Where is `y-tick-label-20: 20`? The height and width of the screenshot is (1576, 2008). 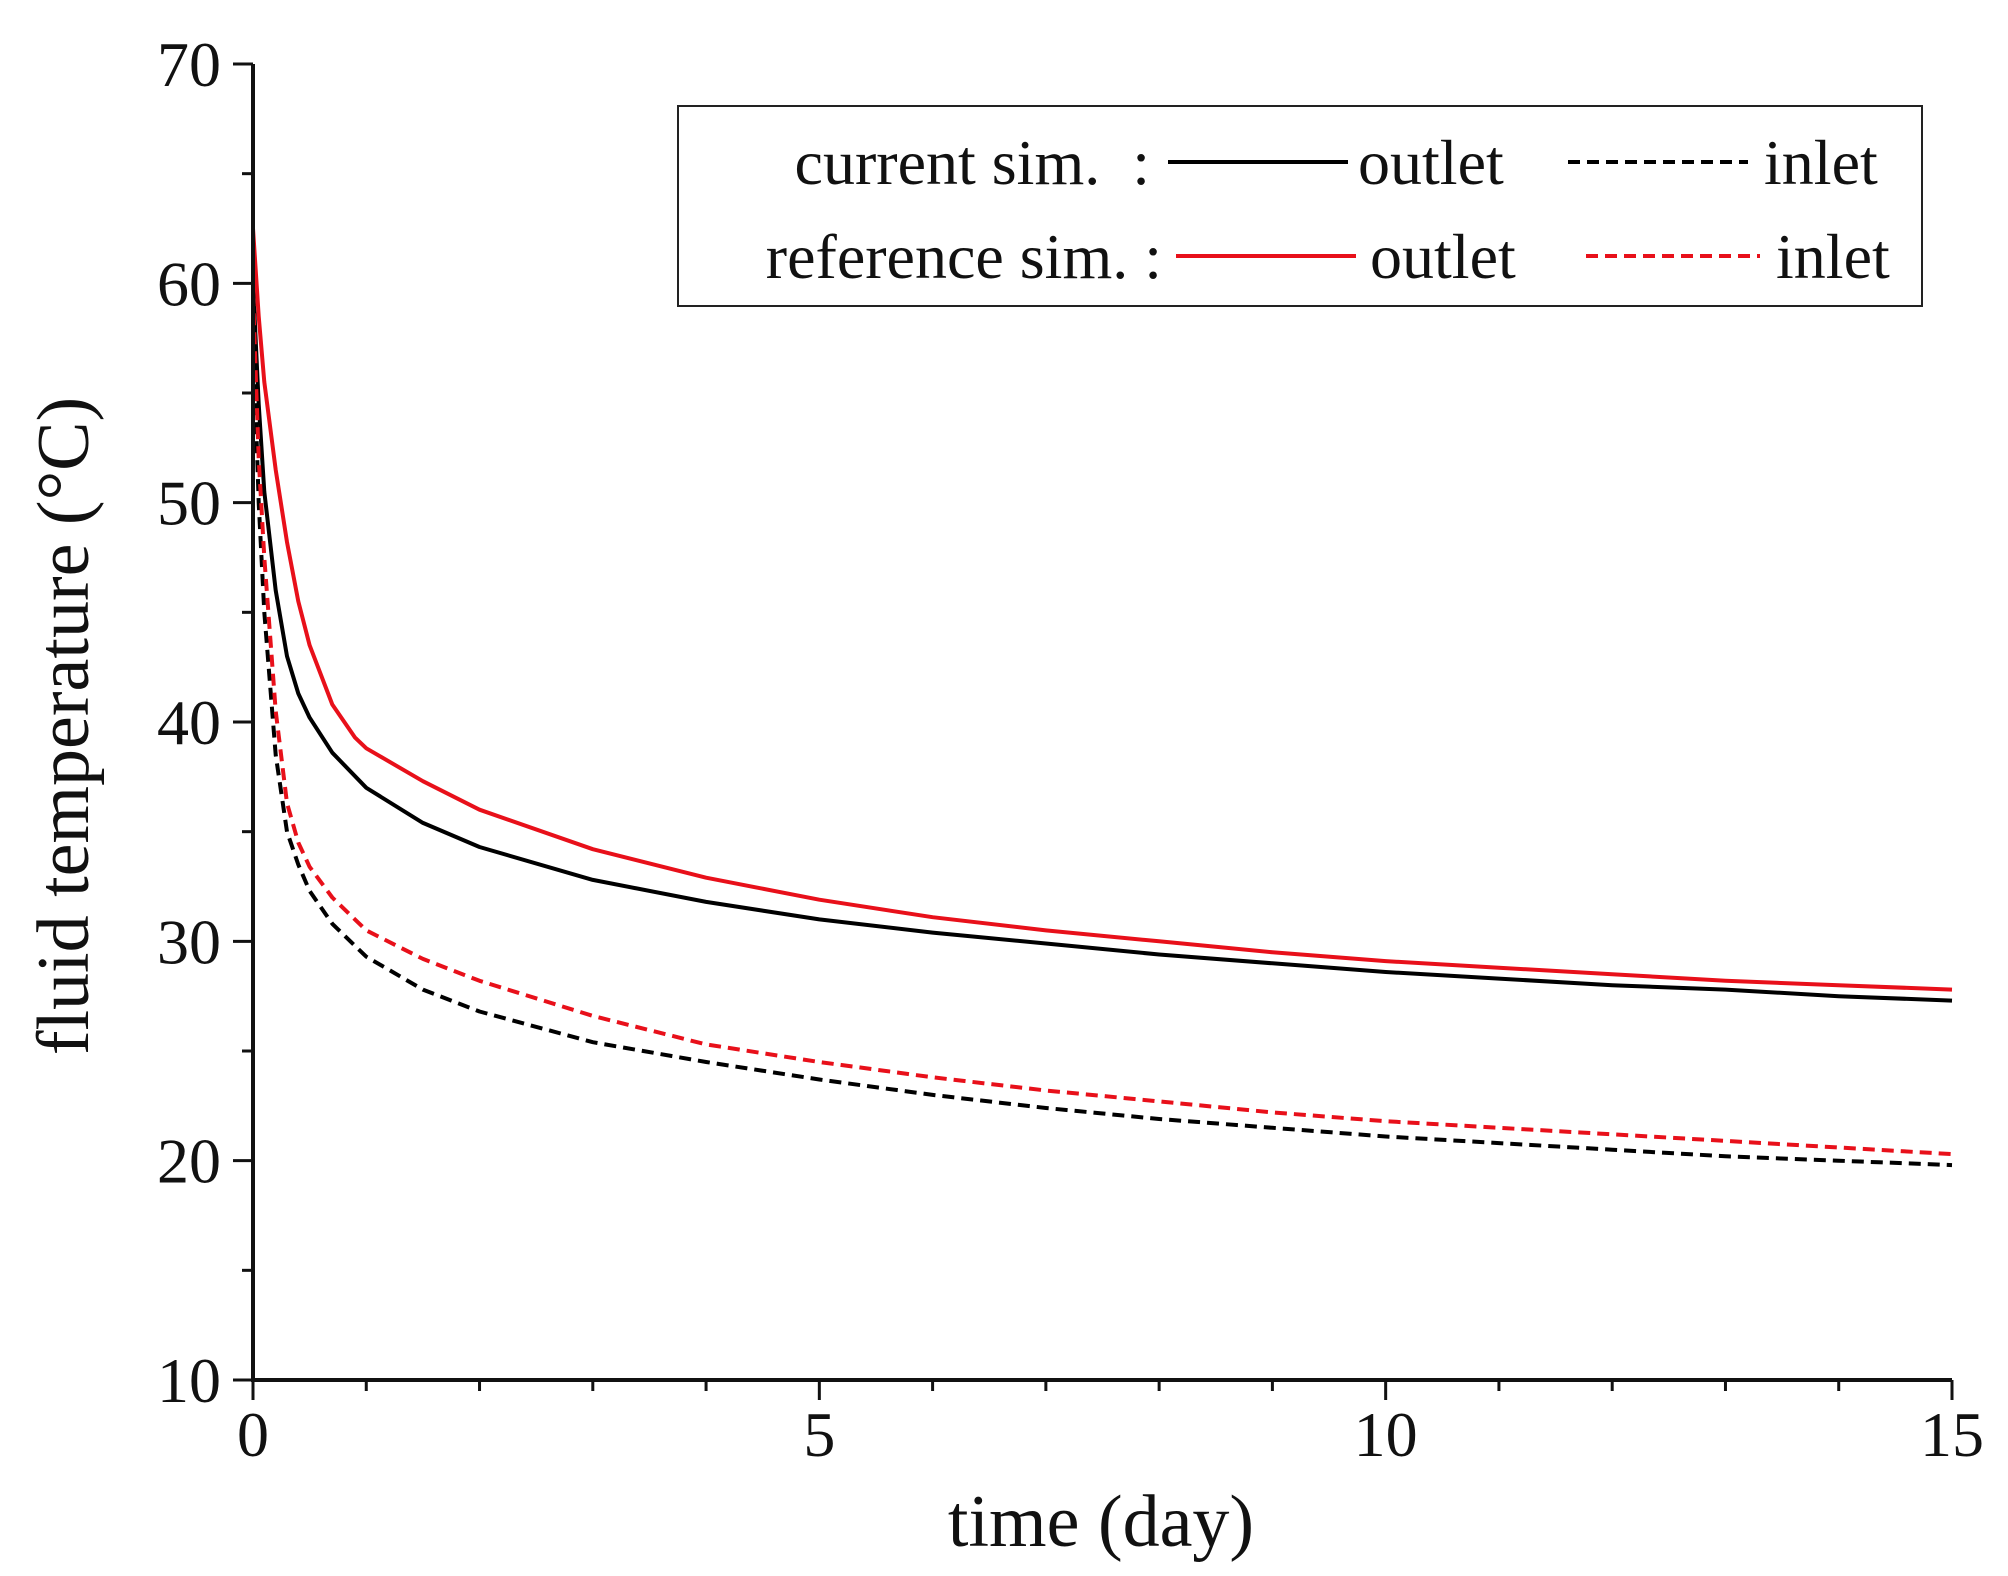 y-tick-label-20: 20 is located at coordinates (189, 1161).